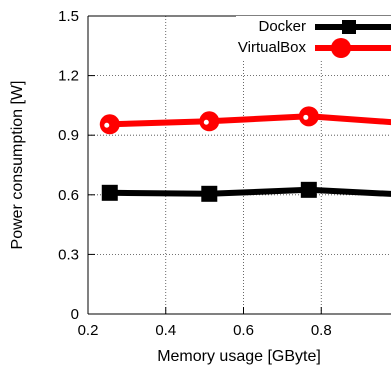  I want to click on legend-background, so click(313, 38).